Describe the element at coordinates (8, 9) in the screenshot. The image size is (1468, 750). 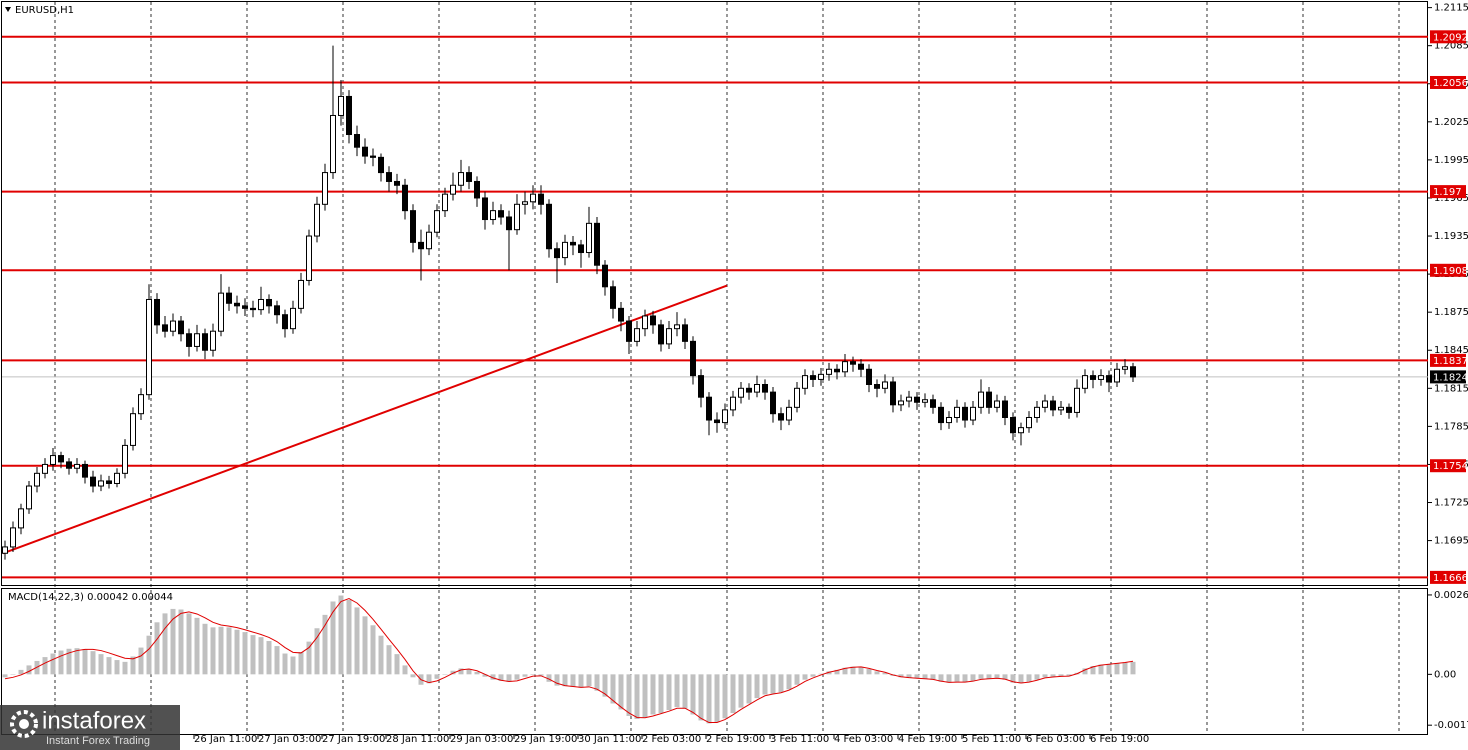
I see `symbol-menu-icon` at that location.